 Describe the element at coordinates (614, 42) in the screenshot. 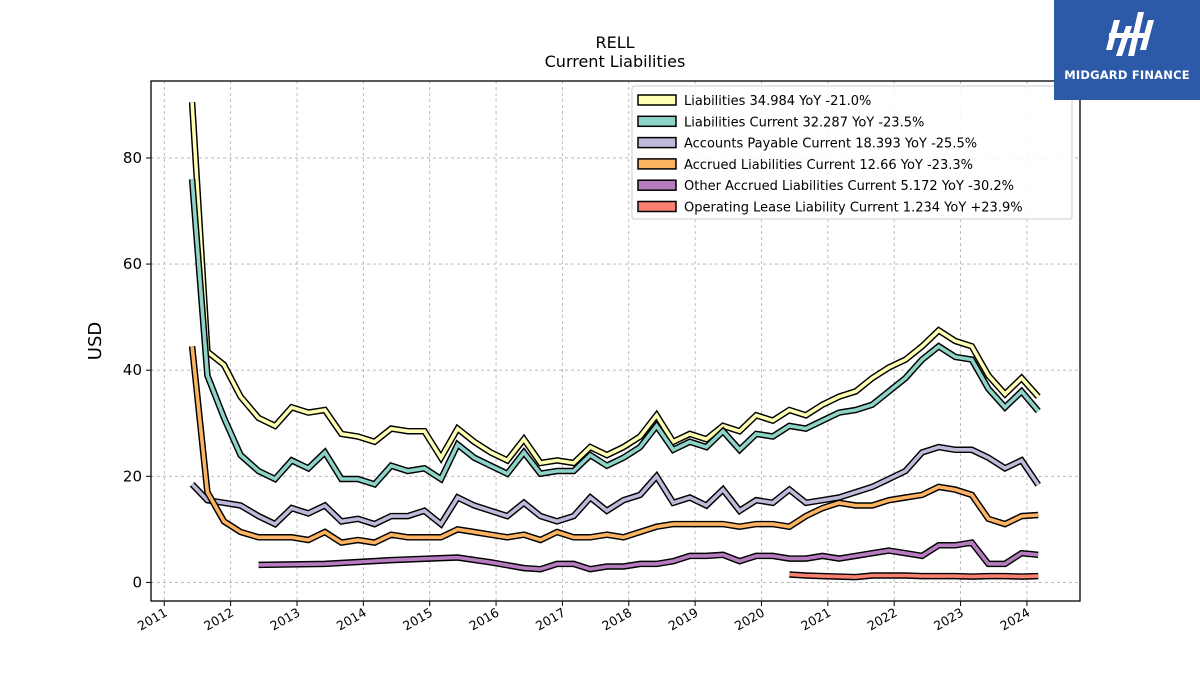

I see `chart-title: RELL` at that location.